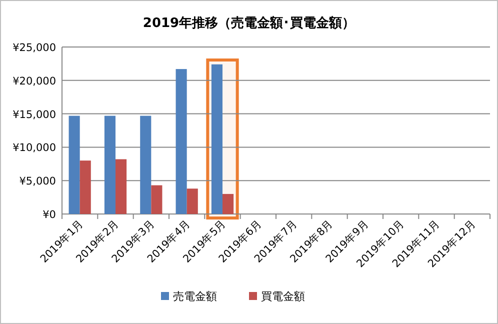 The height and width of the screenshot is (324, 498). I want to click on y-tick-label: ¥15,000, so click(34, 114).